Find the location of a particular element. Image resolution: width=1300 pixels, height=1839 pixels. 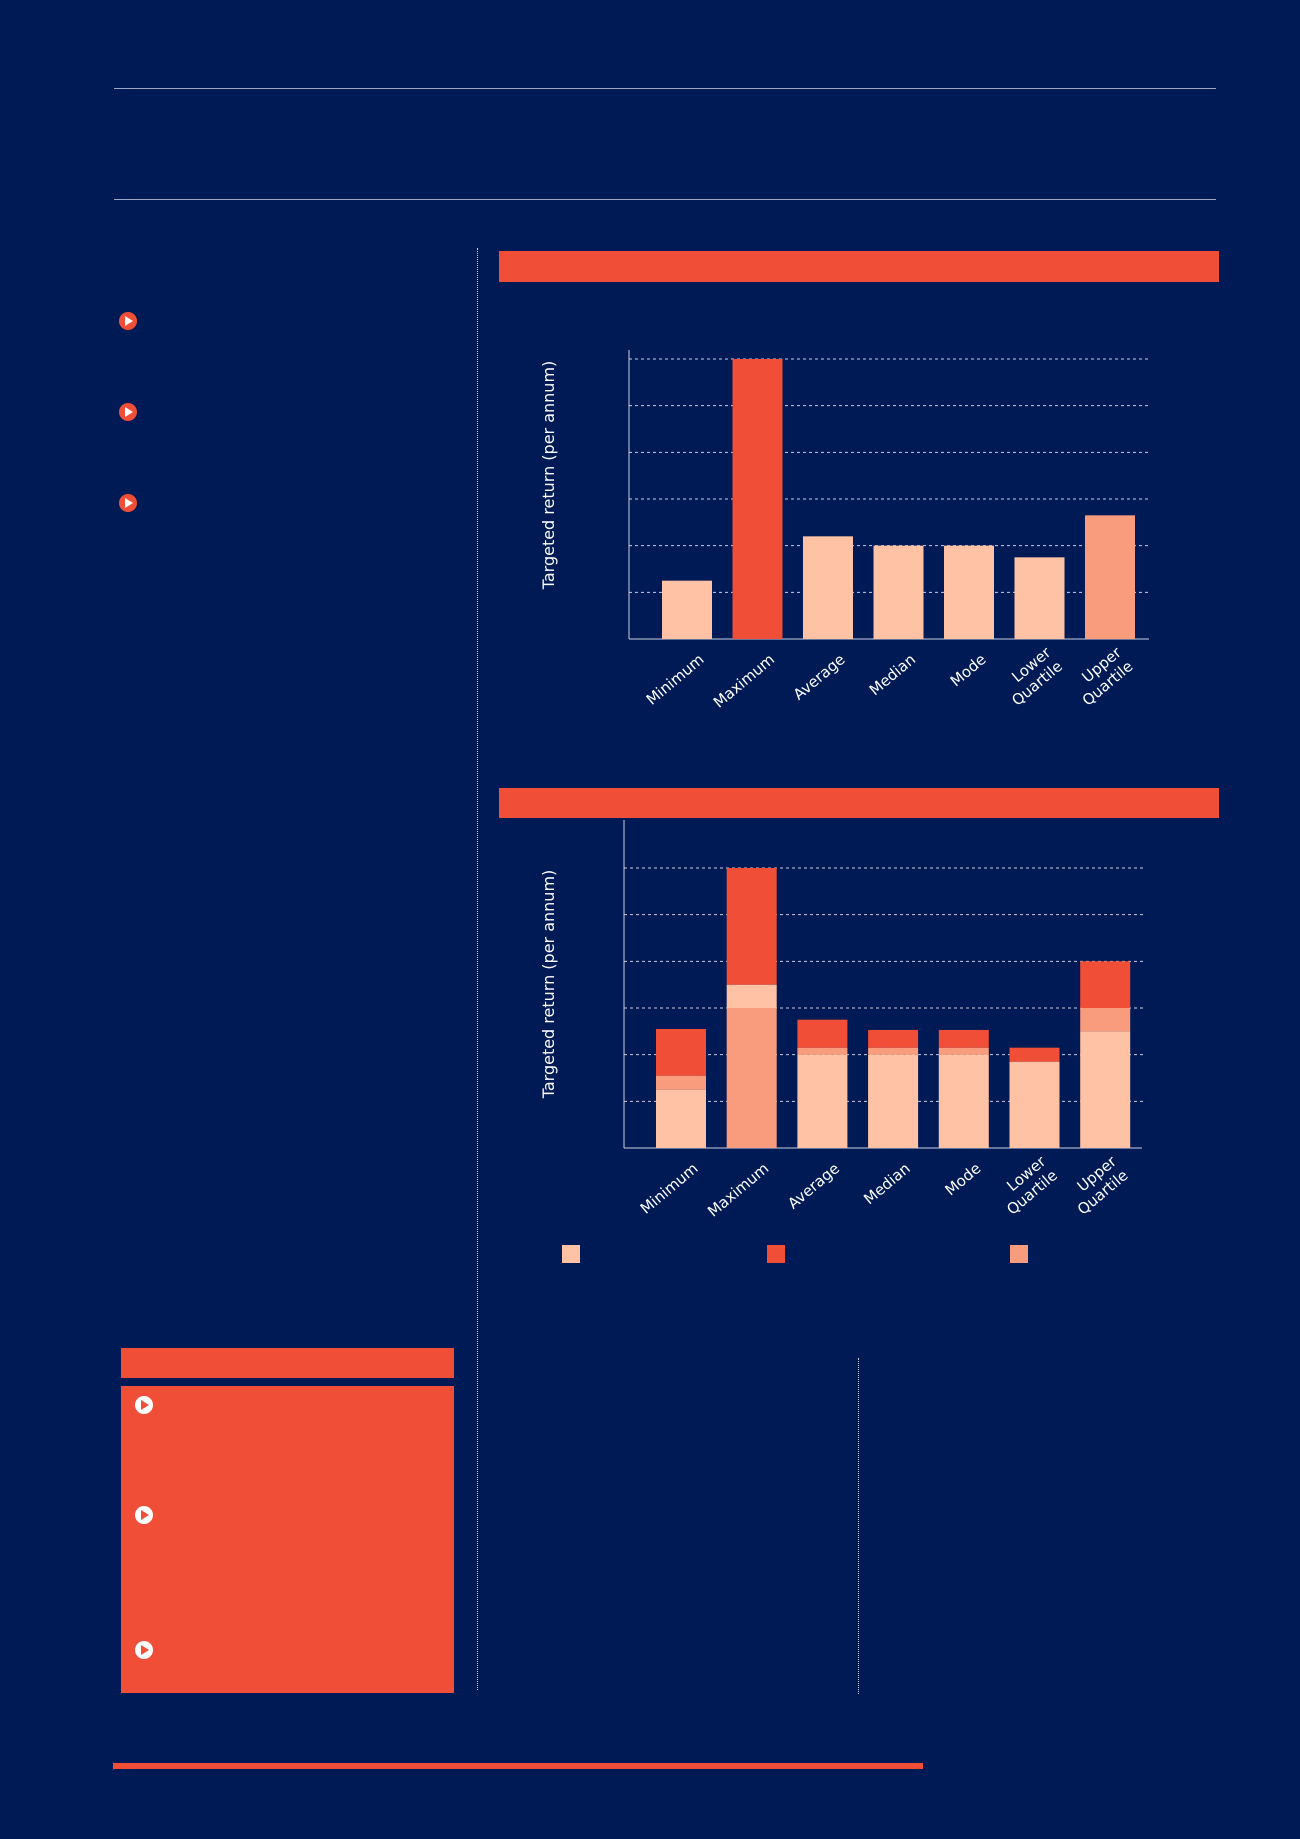

chart1-tick-label: Average is located at coordinates (819, 676).